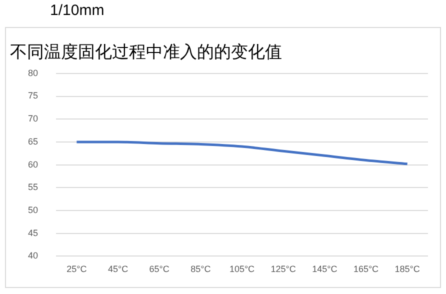  What do you see at coordinates (242, 153) in the screenshot?
I see `line-series` at bounding box center [242, 153].